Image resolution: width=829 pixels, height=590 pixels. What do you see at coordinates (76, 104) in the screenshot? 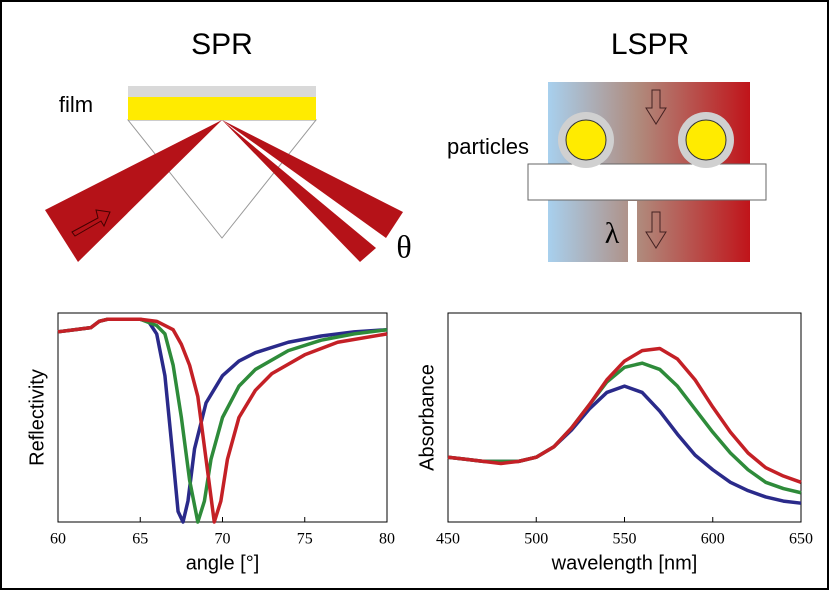
I see `film-label: film` at bounding box center [76, 104].